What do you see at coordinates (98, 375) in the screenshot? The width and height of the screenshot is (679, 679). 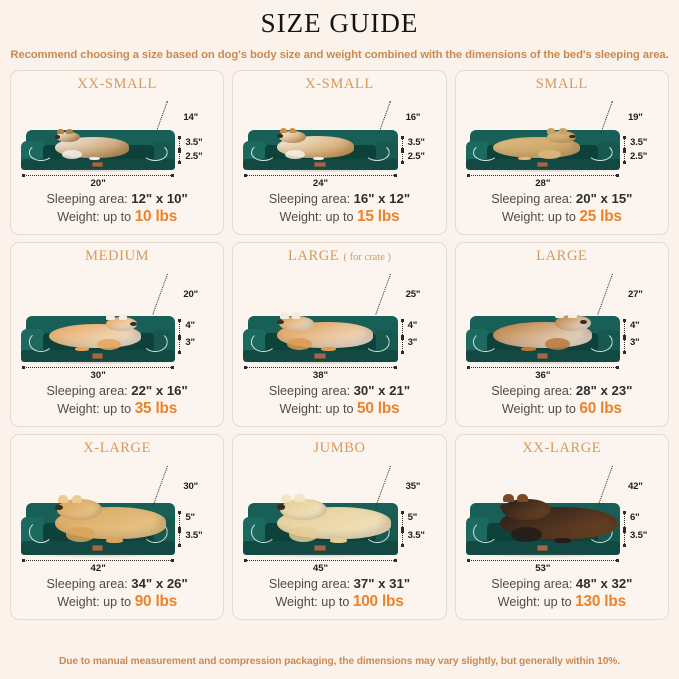 I see `width-label: 30"` at bounding box center [98, 375].